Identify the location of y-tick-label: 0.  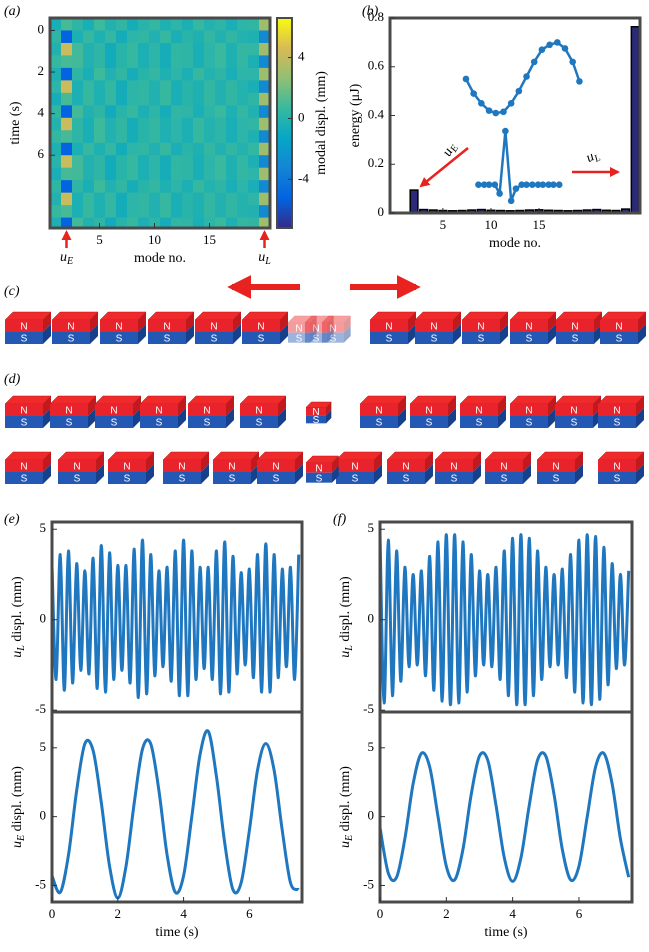
(43, 618).